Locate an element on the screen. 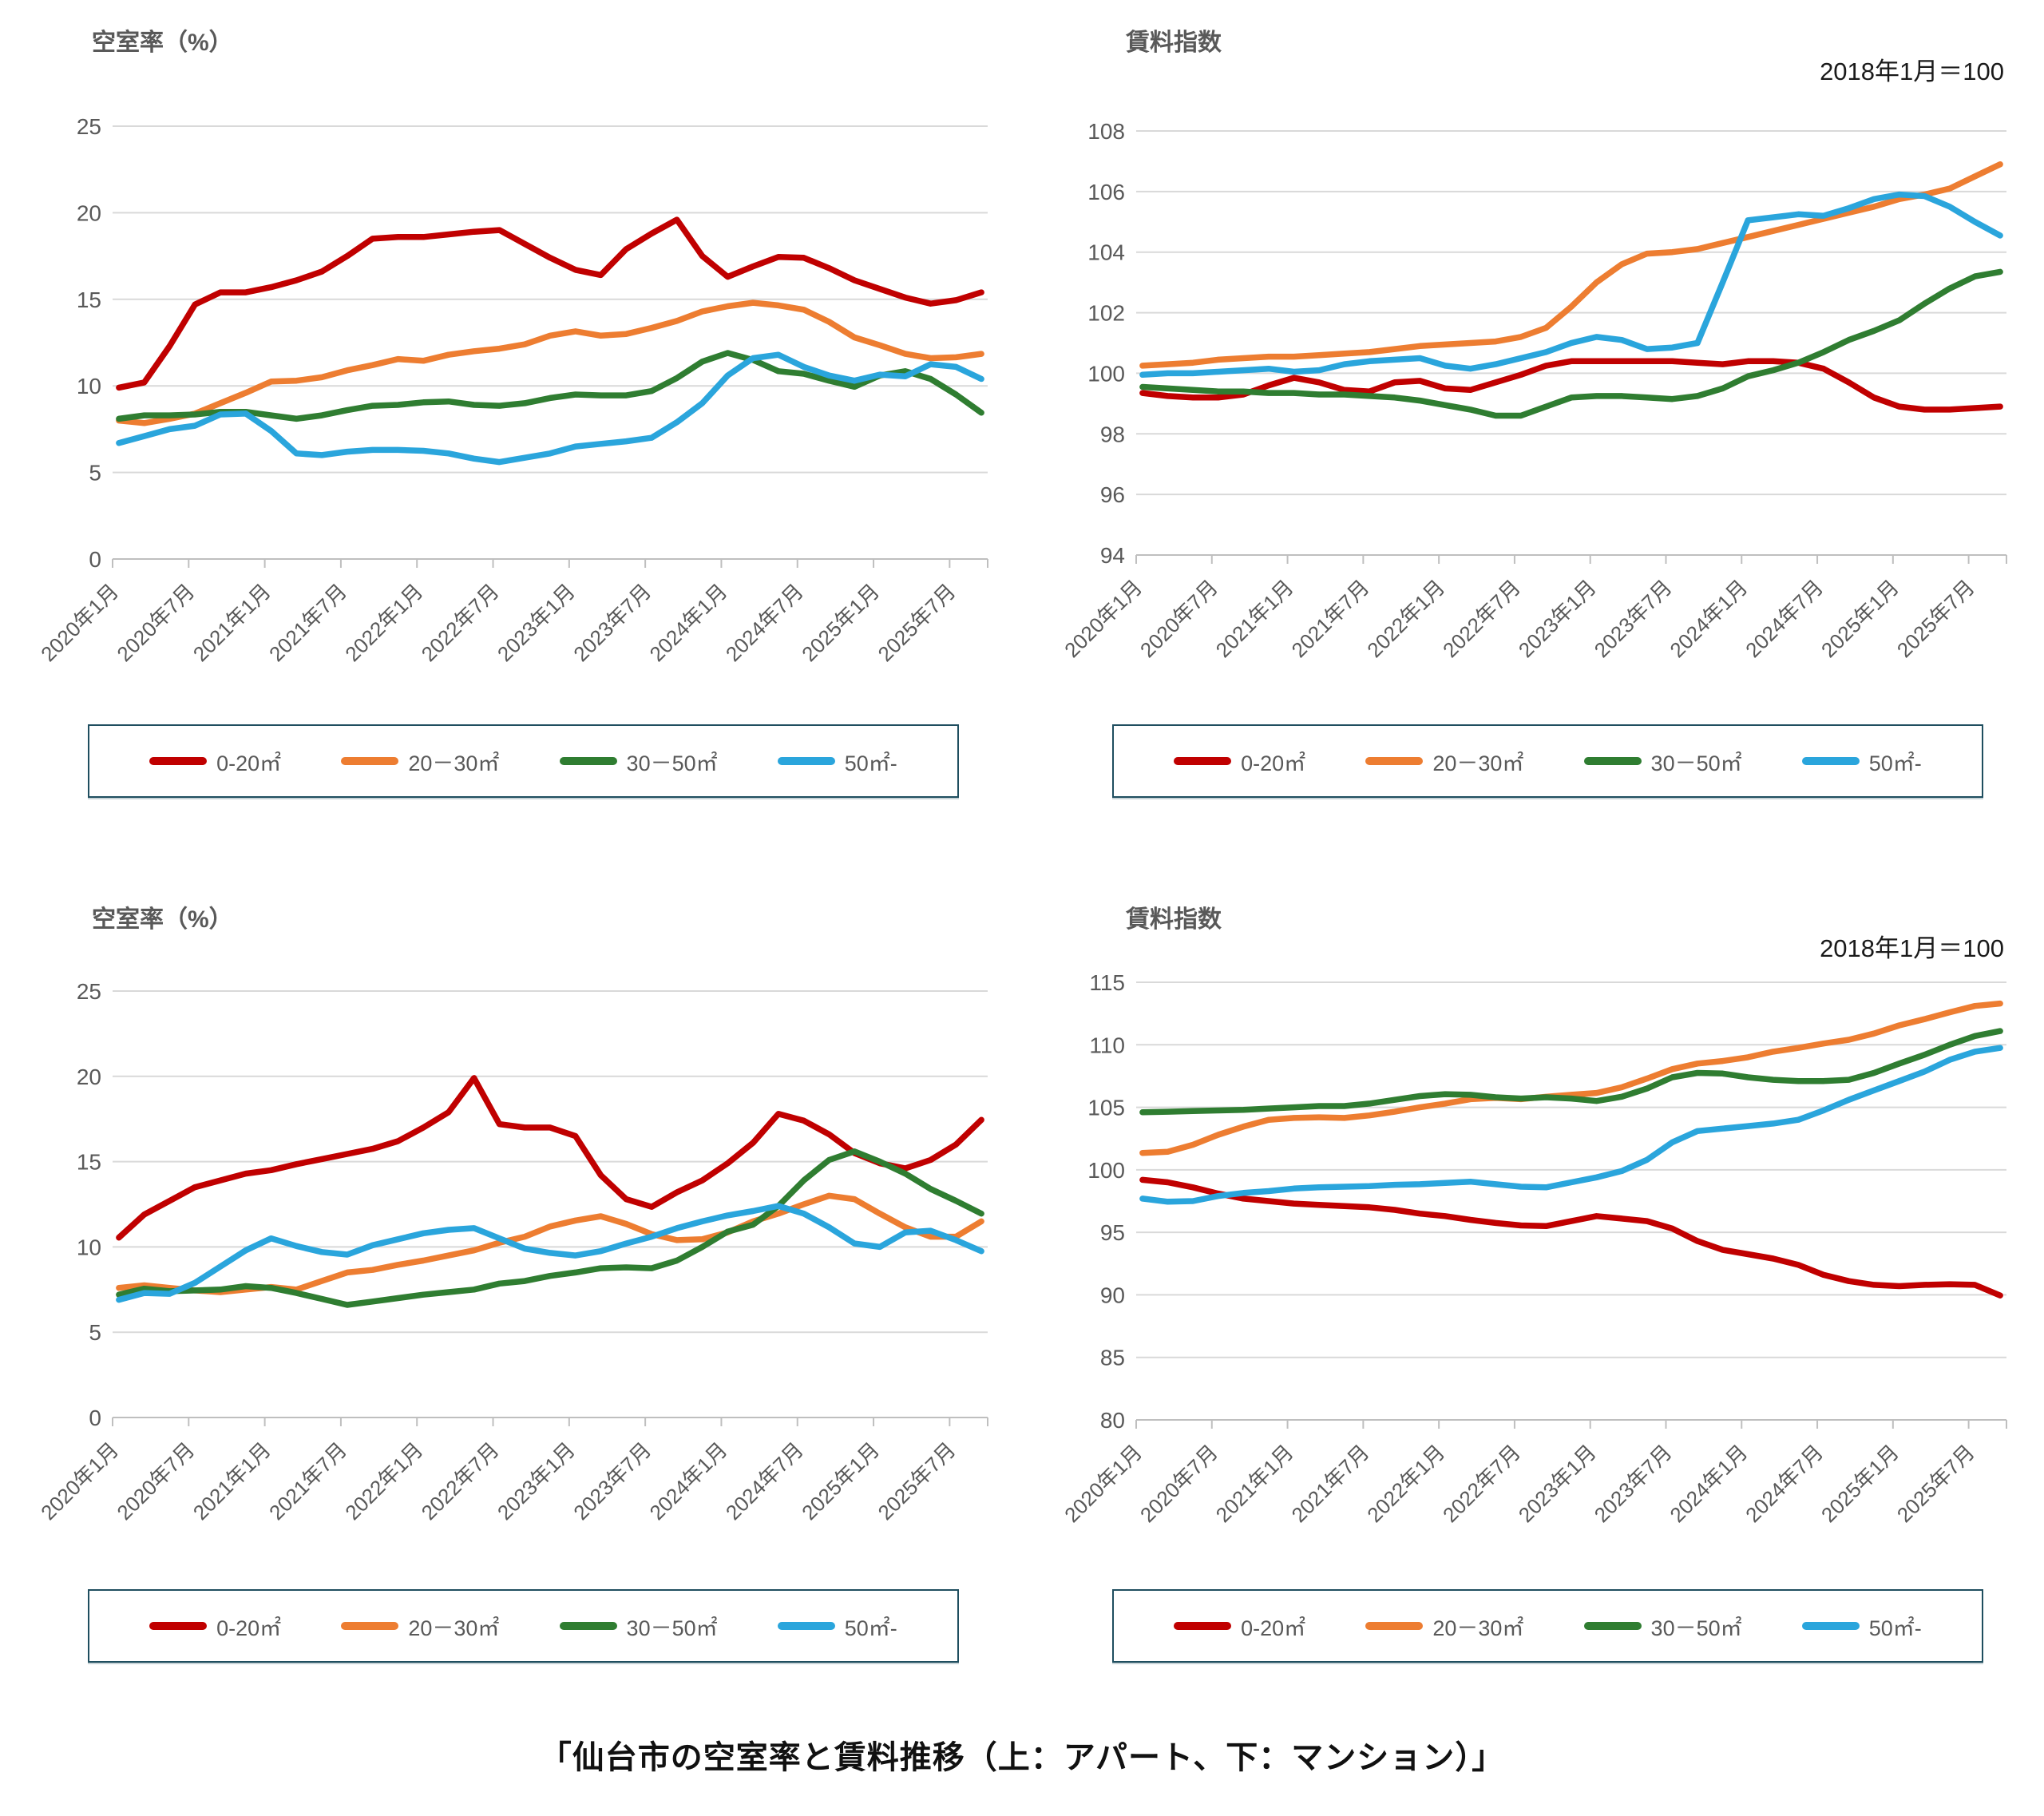  y-tick-label: 96 is located at coordinates (1112, 494).